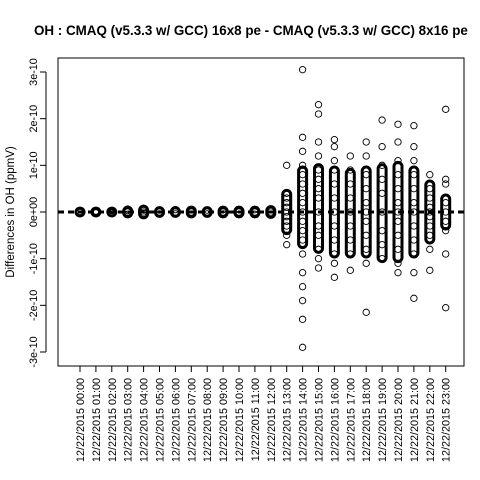  Describe the element at coordinates (34, 258) in the screenshot. I see `y-tick-label: -1e-10` at that location.